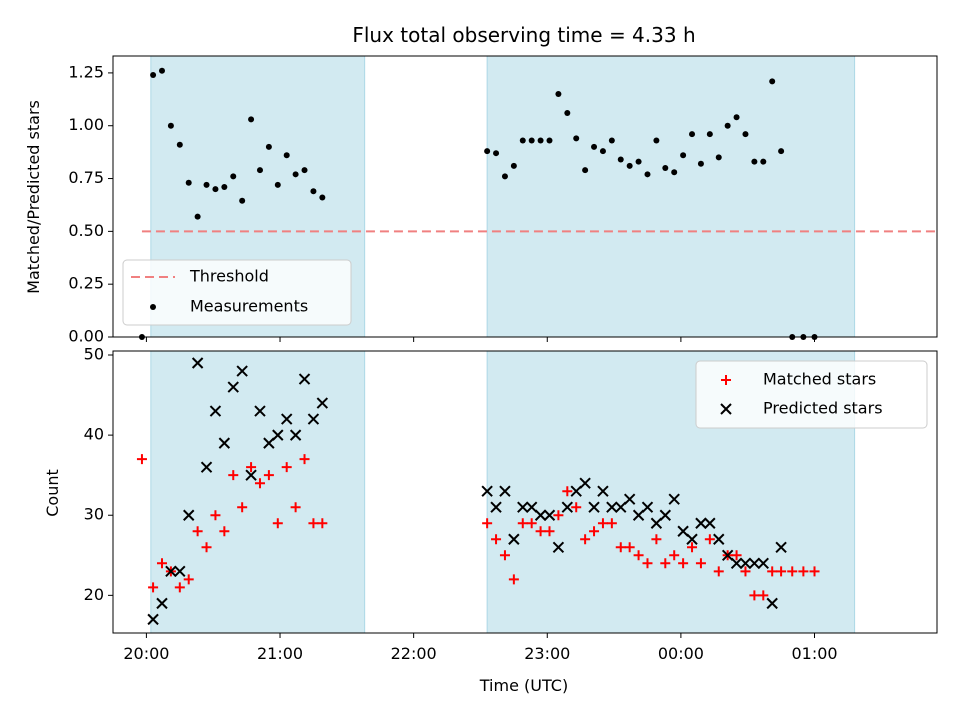 Image resolution: width=960 pixels, height=720 pixels. Describe the element at coordinates (414, 653) in the screenshot. I see `bottom-x-tick-label: 22:00` at that location.